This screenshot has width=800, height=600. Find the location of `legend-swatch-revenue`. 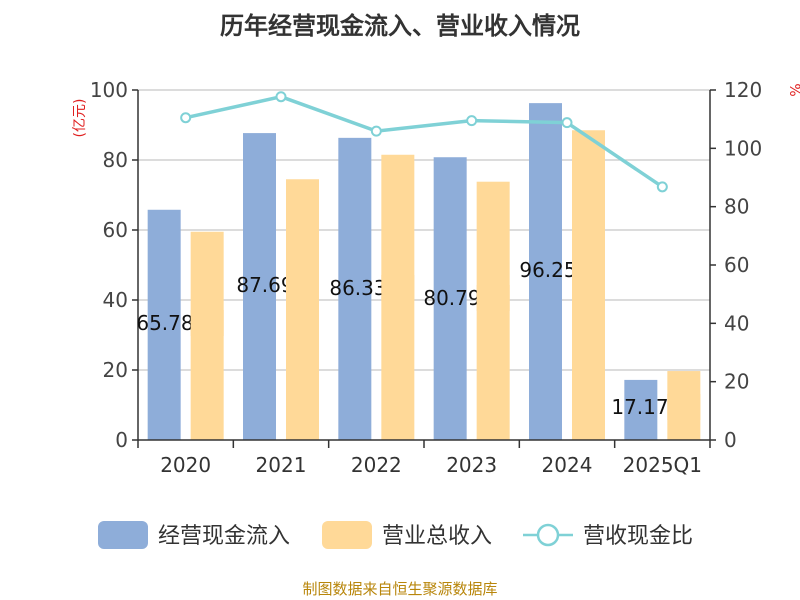

legend-swatch-revenue is located at coordinates (347, 535).